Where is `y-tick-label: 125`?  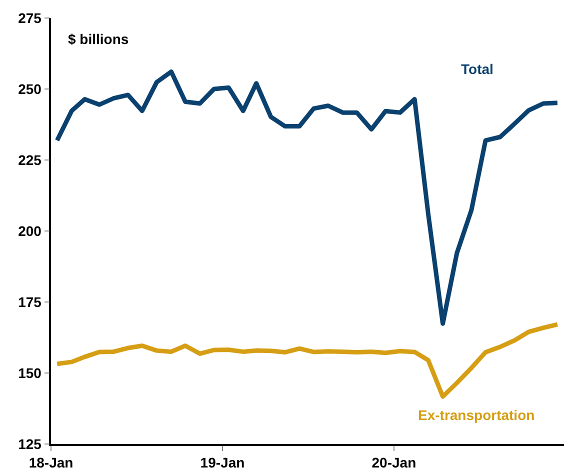
y-tick-label: 125 is located at coordinates (30, 444).